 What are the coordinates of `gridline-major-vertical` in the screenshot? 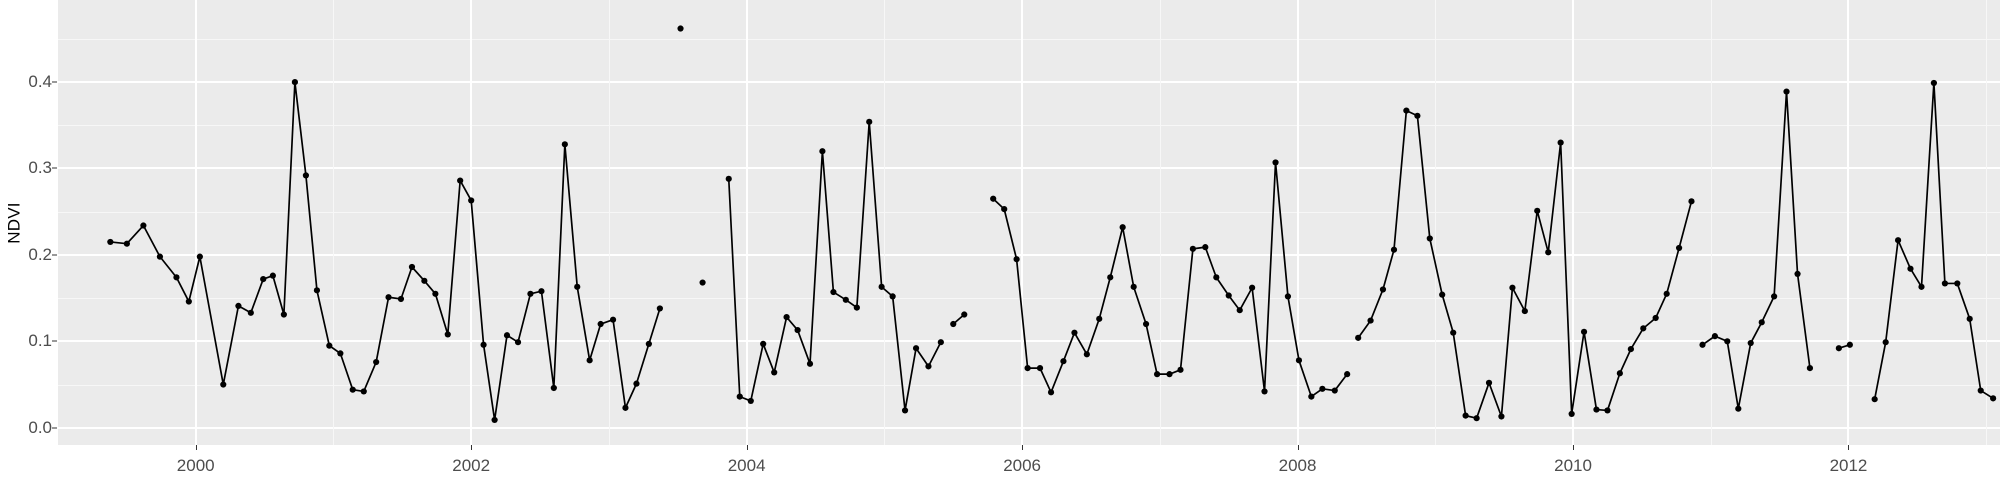 It's located at (195, 222).